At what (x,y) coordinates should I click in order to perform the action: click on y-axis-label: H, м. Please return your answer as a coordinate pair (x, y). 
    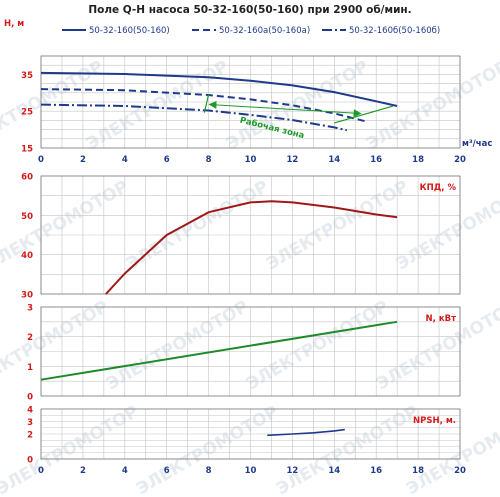
    Looking at the image, I should click on (14, 24).